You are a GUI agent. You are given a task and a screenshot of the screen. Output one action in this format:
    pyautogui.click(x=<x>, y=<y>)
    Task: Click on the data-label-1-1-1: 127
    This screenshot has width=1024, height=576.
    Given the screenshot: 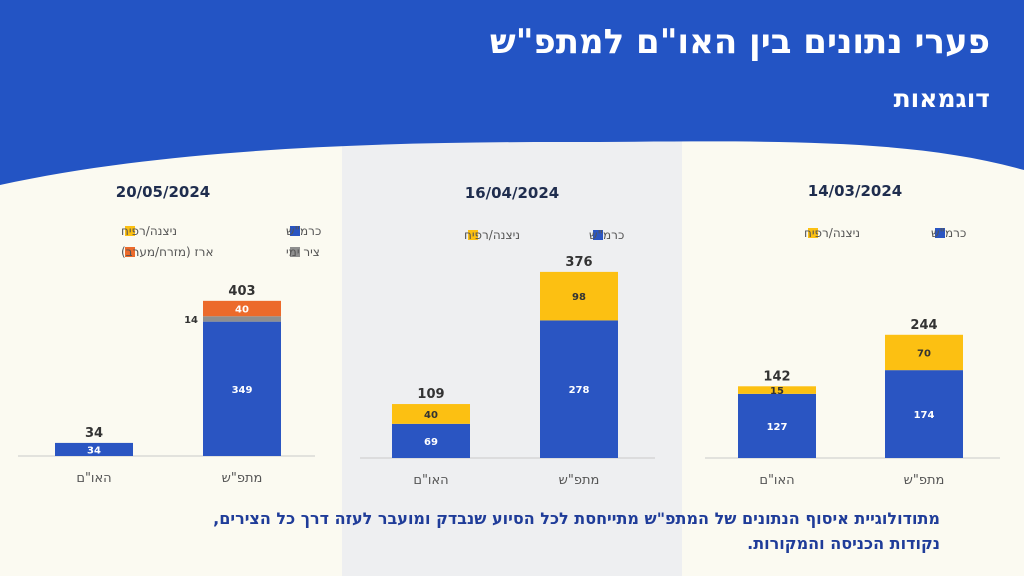 What is the action you would take?
    pyautogui.click(x=777, y=427)
    